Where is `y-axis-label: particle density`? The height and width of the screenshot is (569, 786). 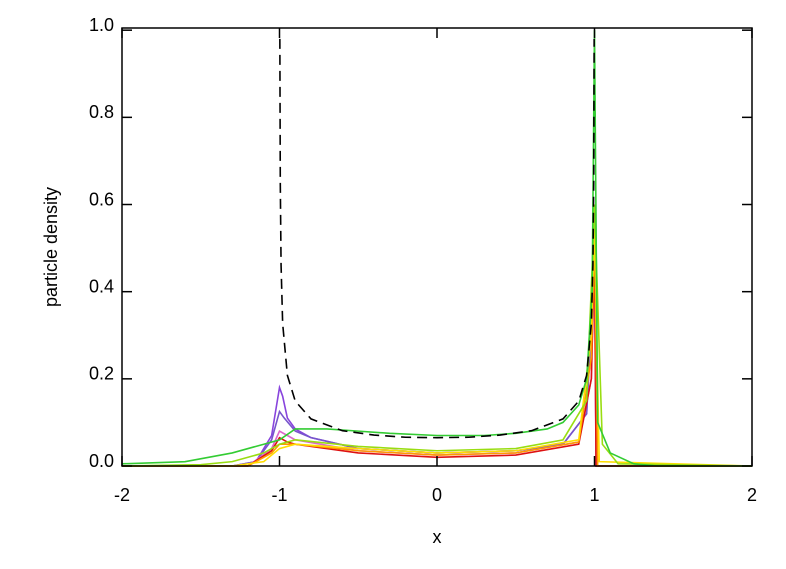 y-axis-label: particle density is located at coordinates (51, 247).